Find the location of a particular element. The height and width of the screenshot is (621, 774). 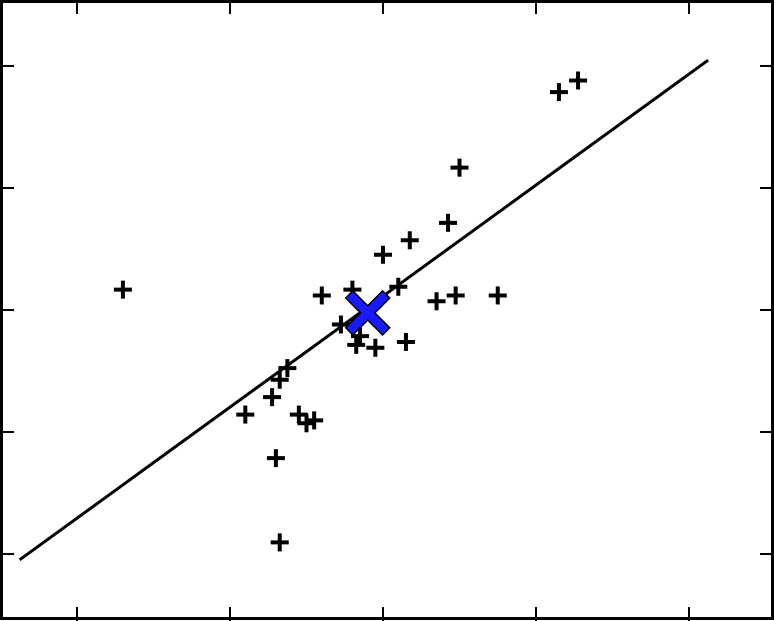

centroid-x-marker is located at coordinates (367, 312).